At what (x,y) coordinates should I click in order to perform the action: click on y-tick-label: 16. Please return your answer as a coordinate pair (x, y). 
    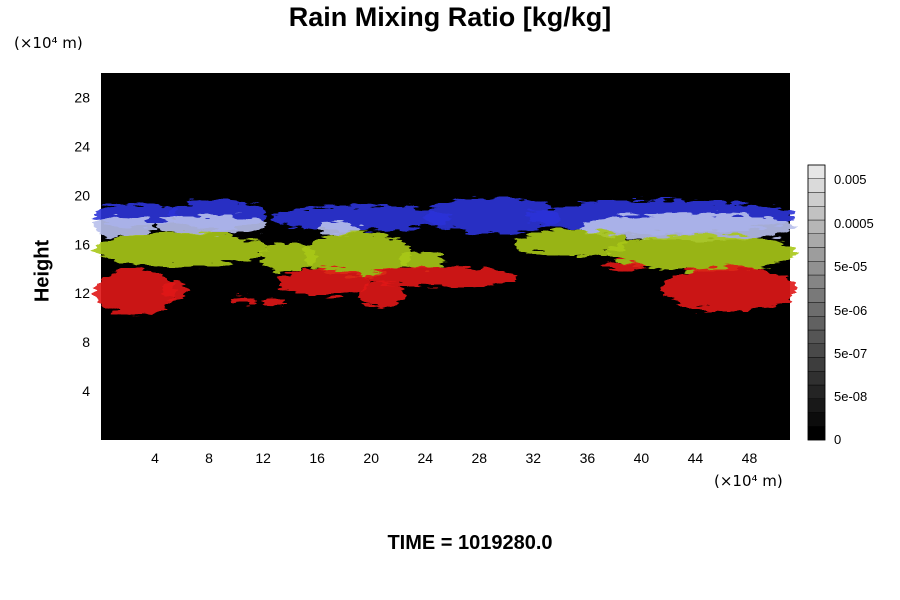
    Looking at the image, I should click on (82, 244).